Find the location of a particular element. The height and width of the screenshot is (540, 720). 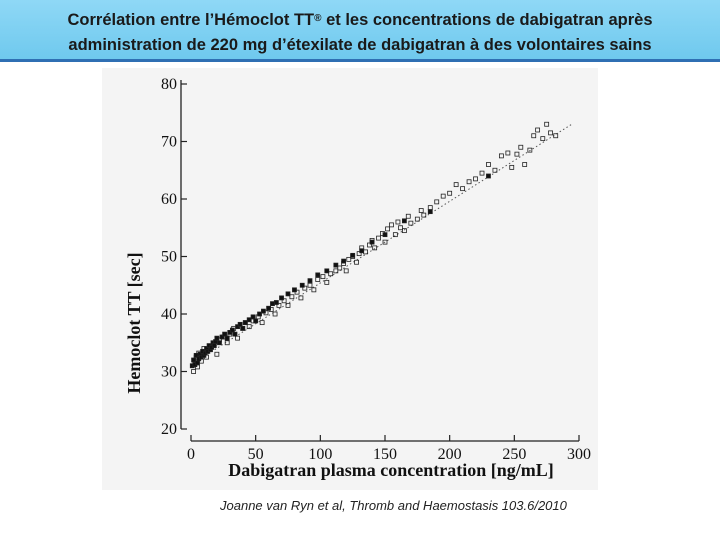

x-tick-label: 0 is located at coordinates (191, 454).